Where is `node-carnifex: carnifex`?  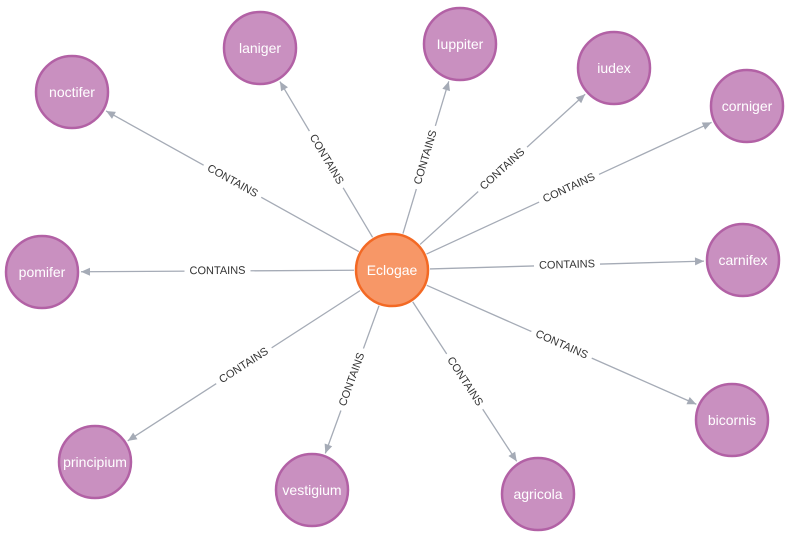 node-carnifex: carnifex is located at coordinates (743, 260).